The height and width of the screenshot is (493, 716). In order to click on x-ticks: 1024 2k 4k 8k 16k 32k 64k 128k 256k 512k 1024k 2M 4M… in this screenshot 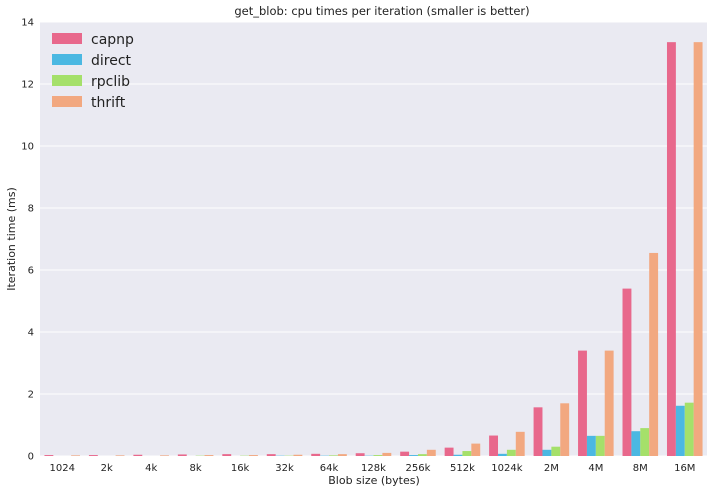, I will do `click(373, 468)`.